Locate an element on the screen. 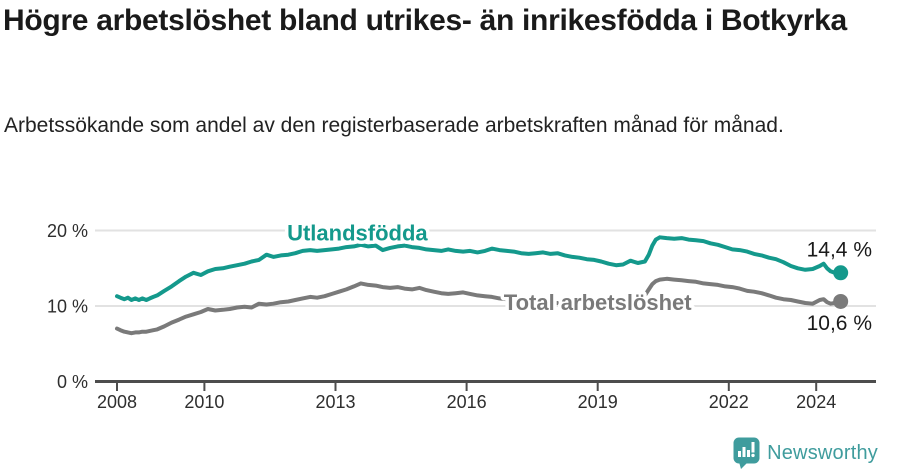  end-dot-utlandsfodda is located at coordinates (841, 273).